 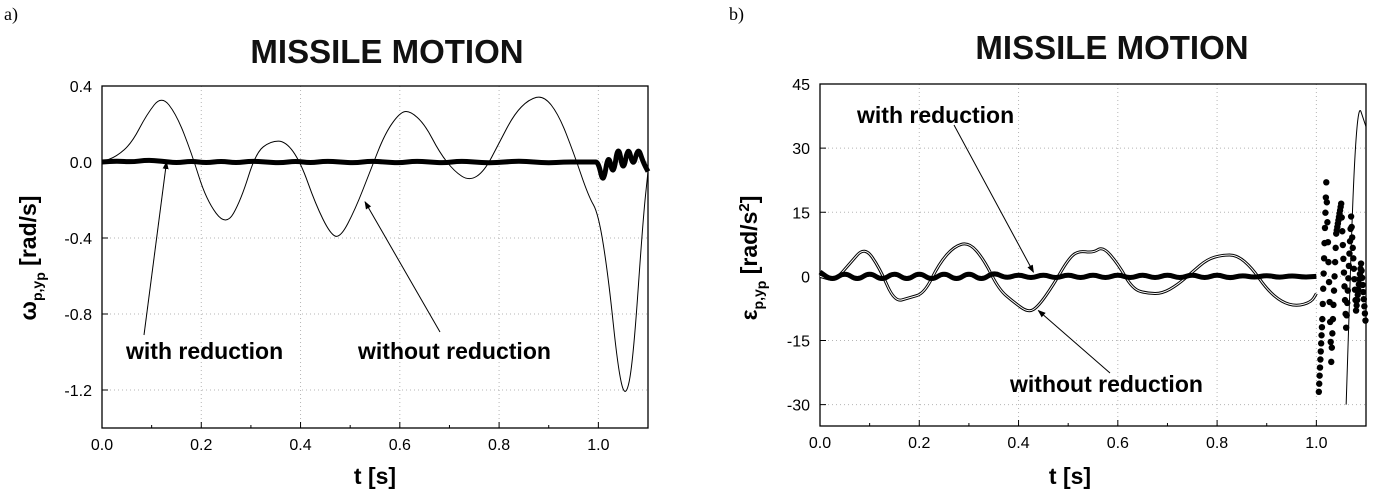 I want to click on y-tick-label: -30, so click(x=798, y=406).